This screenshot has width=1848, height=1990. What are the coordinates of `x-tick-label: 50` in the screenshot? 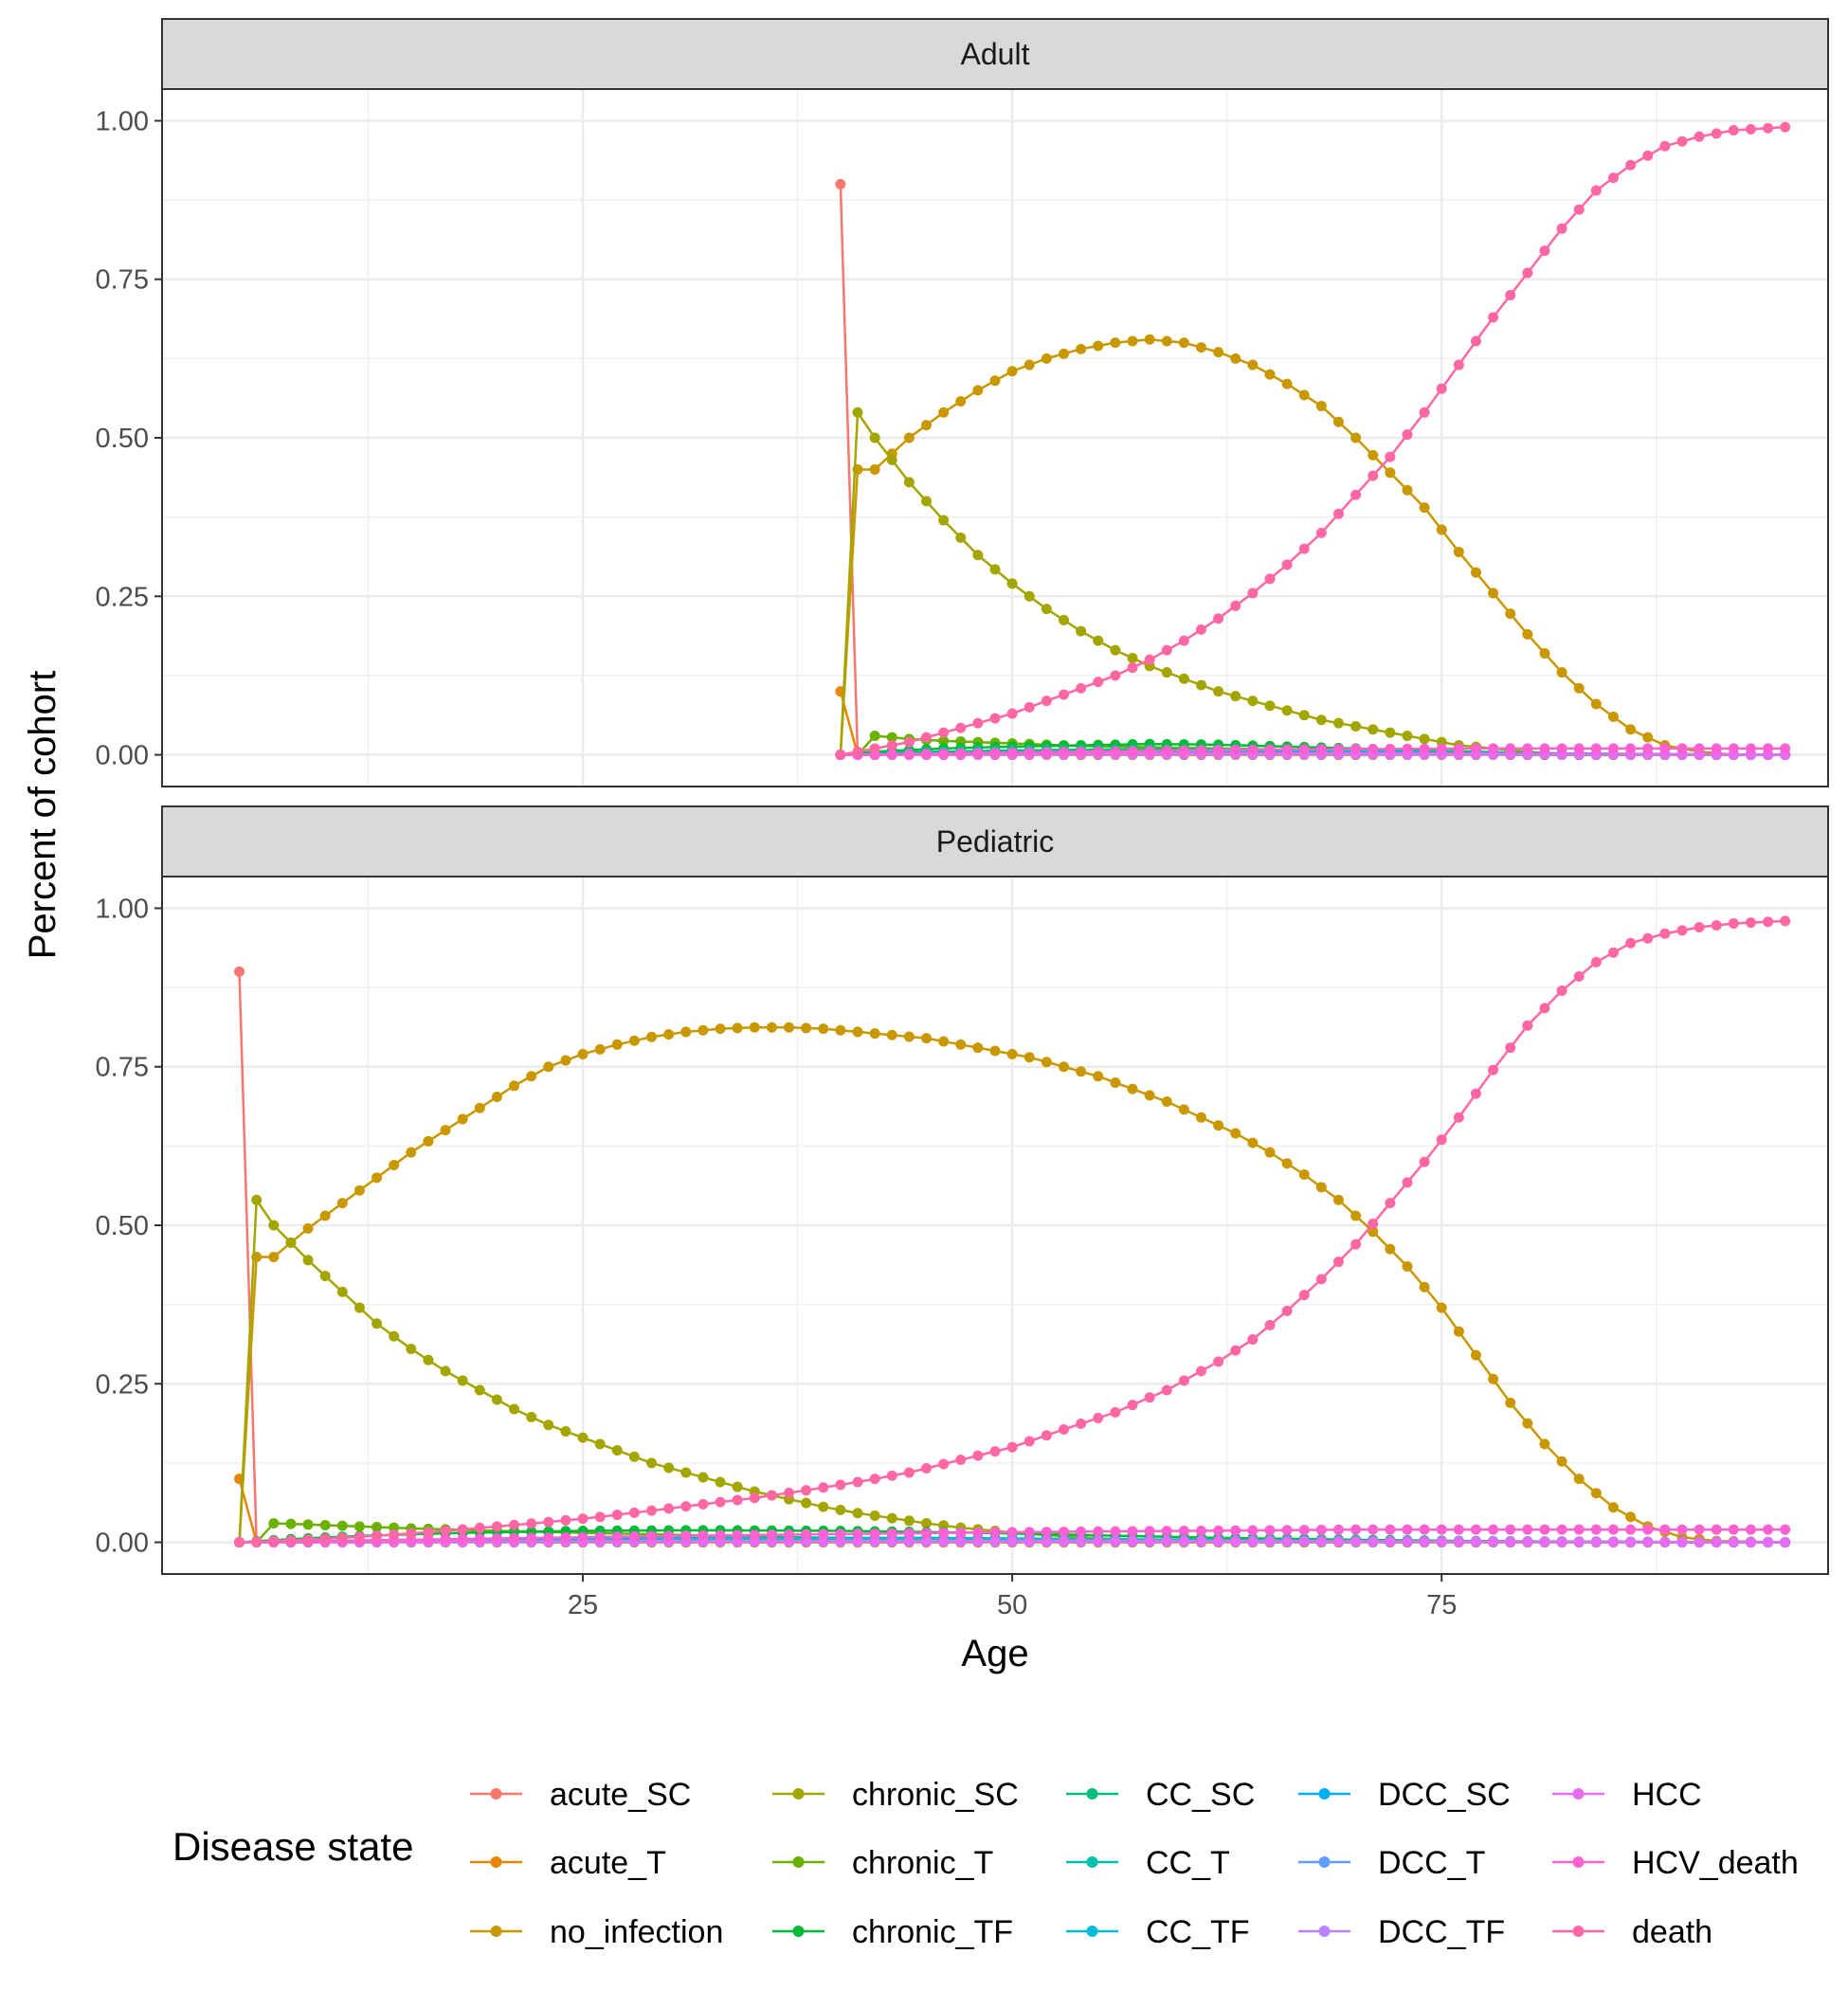 It's located at (1012, 1605).